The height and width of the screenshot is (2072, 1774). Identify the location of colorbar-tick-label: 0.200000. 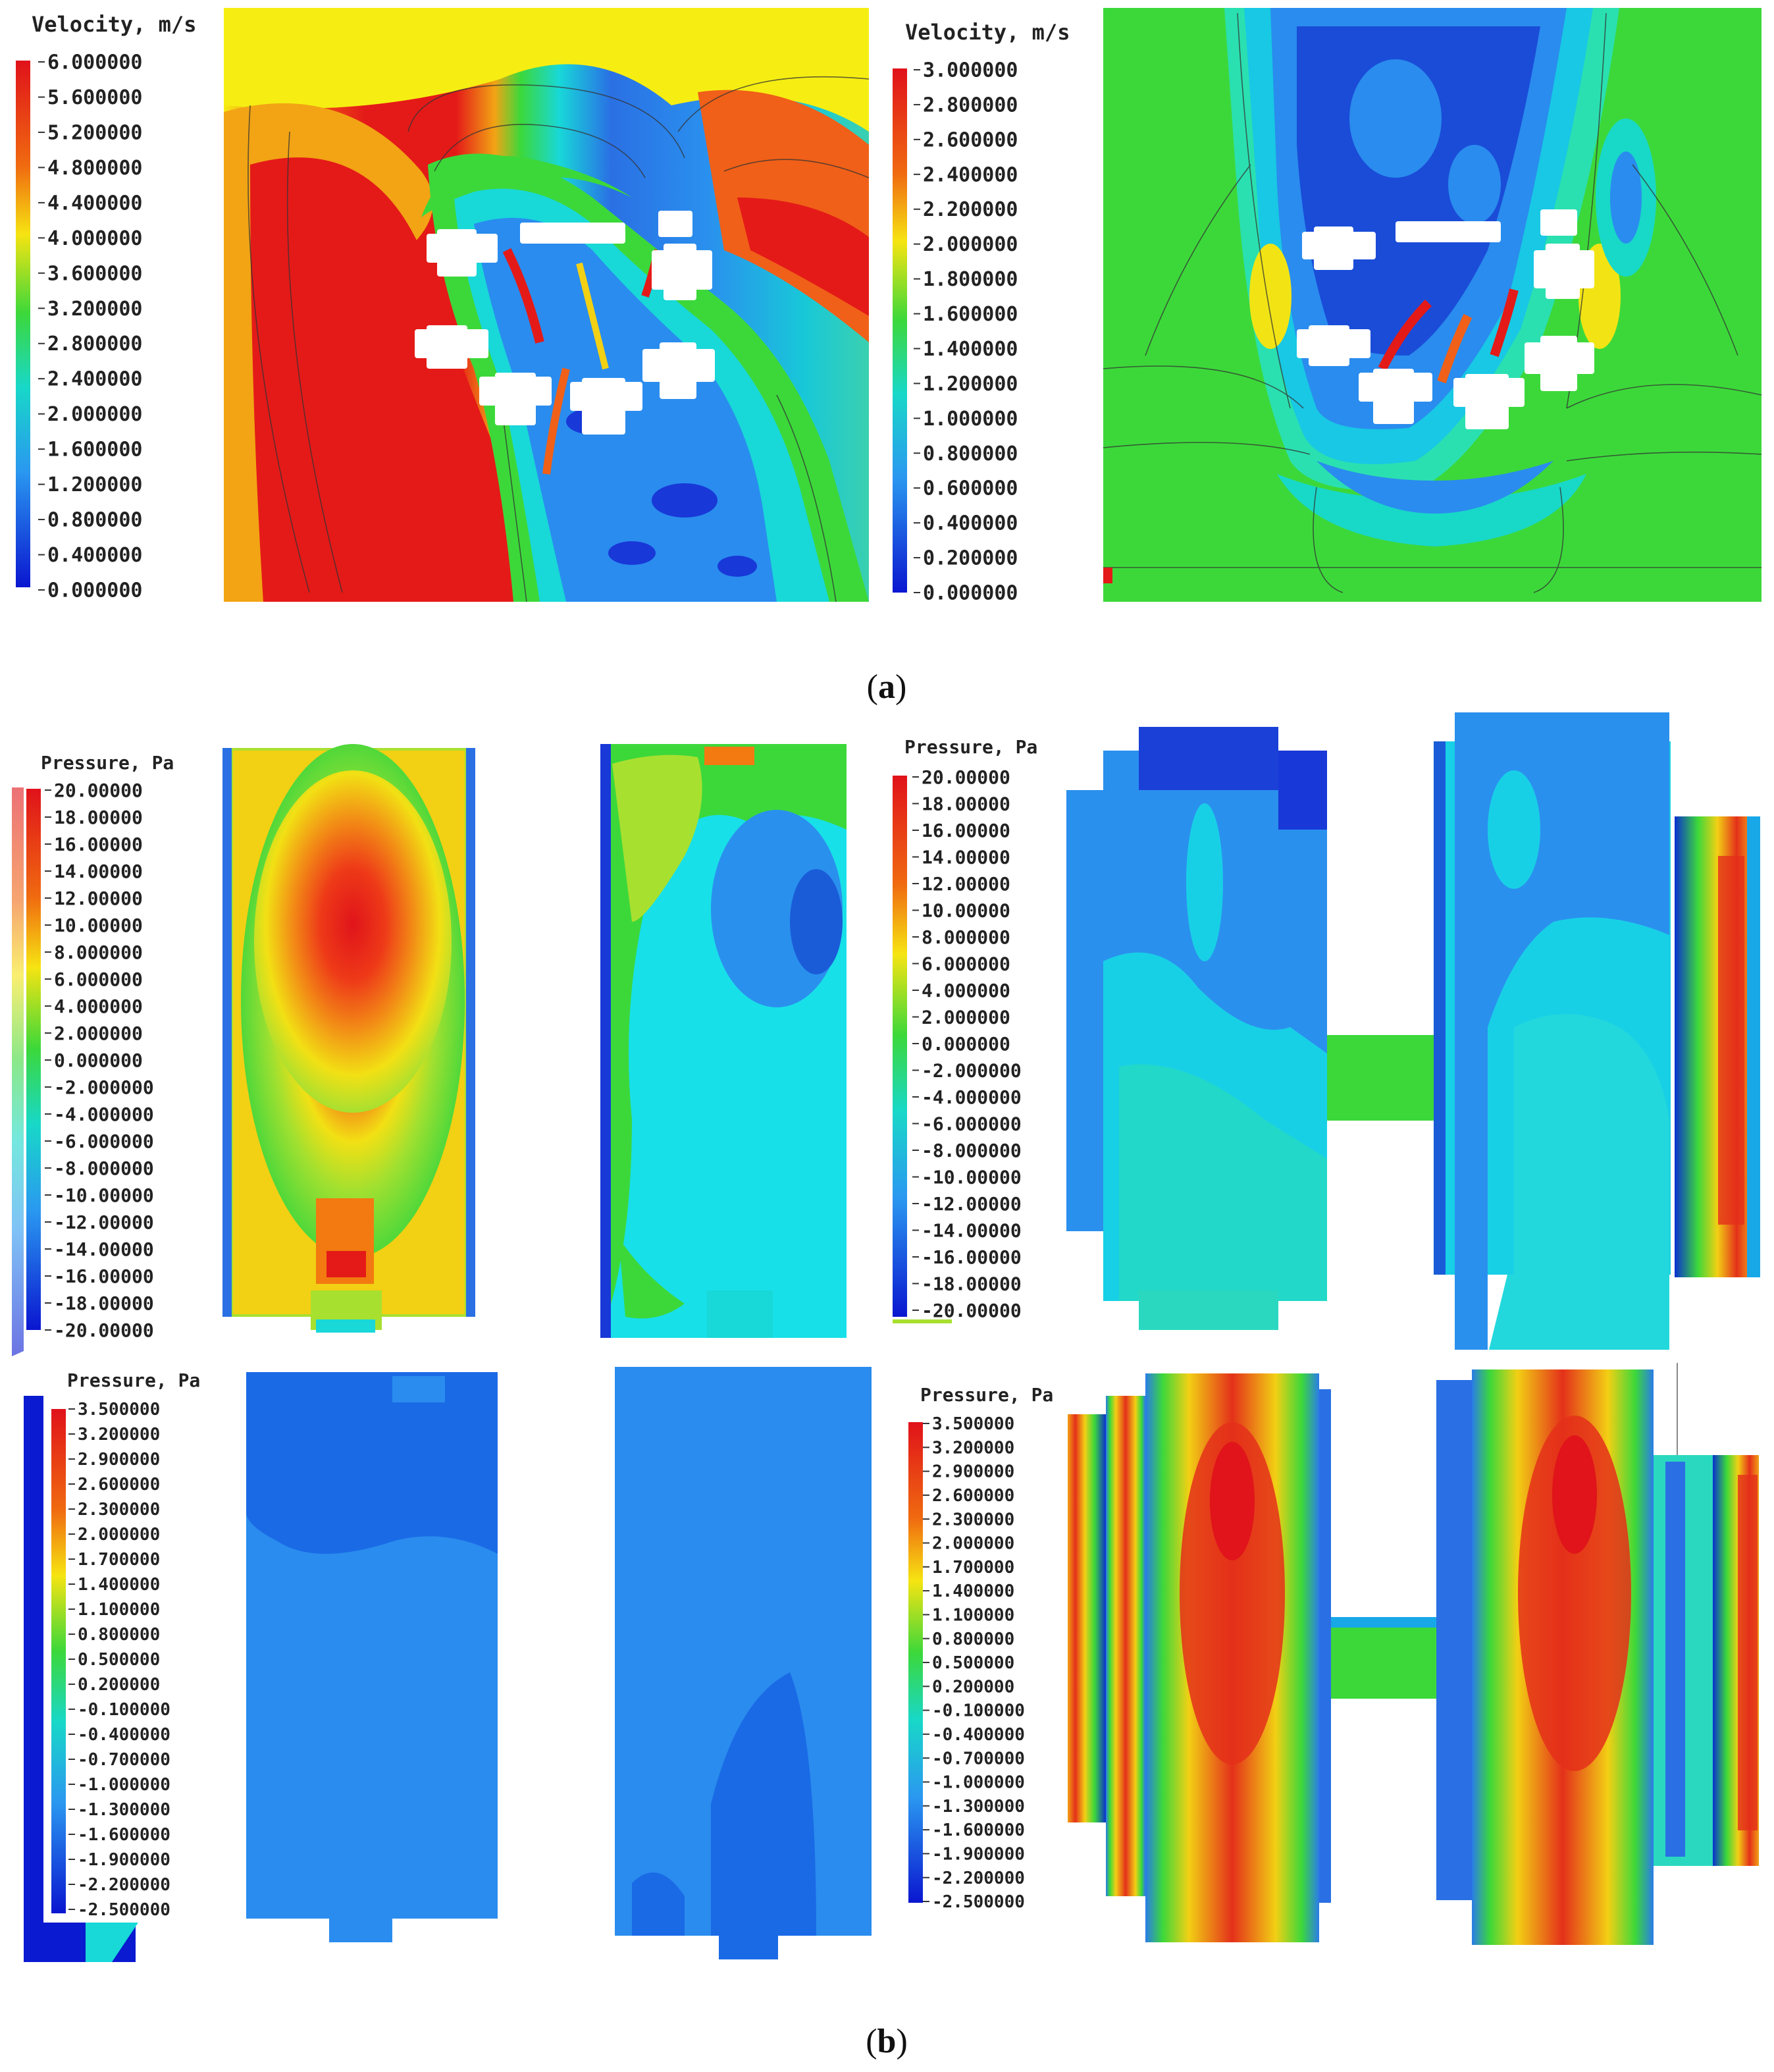
(970, 558).